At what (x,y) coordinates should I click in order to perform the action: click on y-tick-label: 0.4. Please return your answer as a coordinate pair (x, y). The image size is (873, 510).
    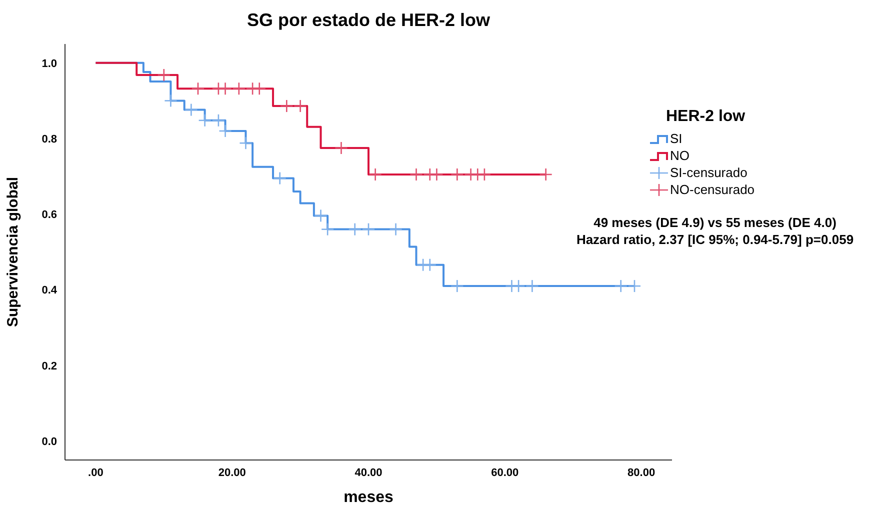
    Looking at the image, I should click on (50, 290).